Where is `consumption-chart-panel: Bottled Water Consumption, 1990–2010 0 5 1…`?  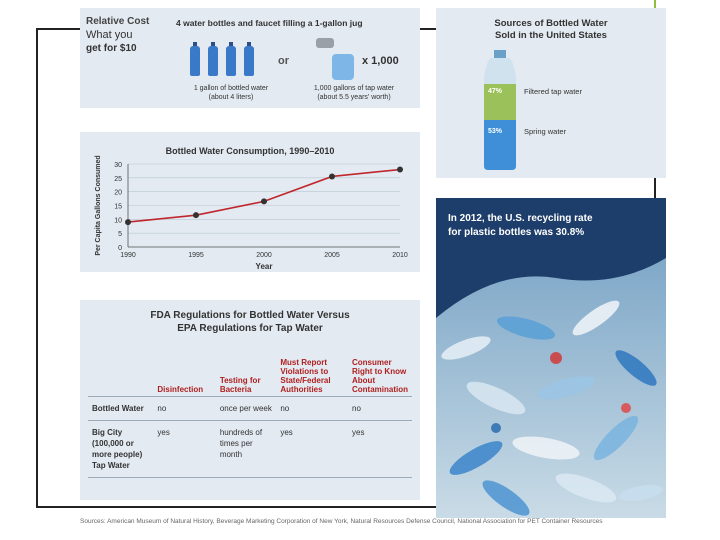 consumption-chart-panel: Bottled Water Consumption, 1990–2010 0 5 1… is located at coordinates (250, 202).